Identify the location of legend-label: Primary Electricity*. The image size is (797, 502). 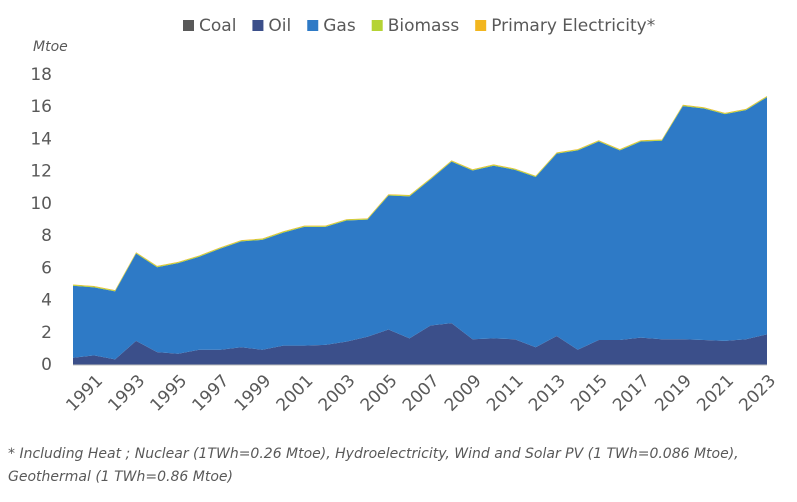
(573, 26).